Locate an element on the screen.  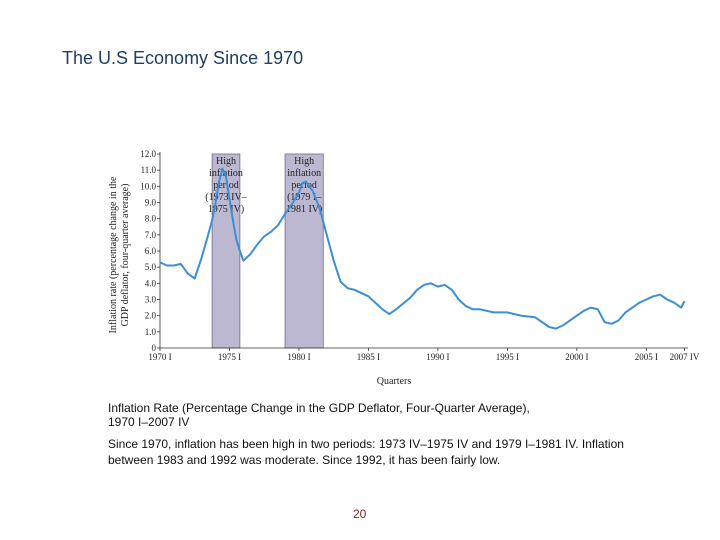
shaded-period-2-label: High is located at coordinates (304, 161).